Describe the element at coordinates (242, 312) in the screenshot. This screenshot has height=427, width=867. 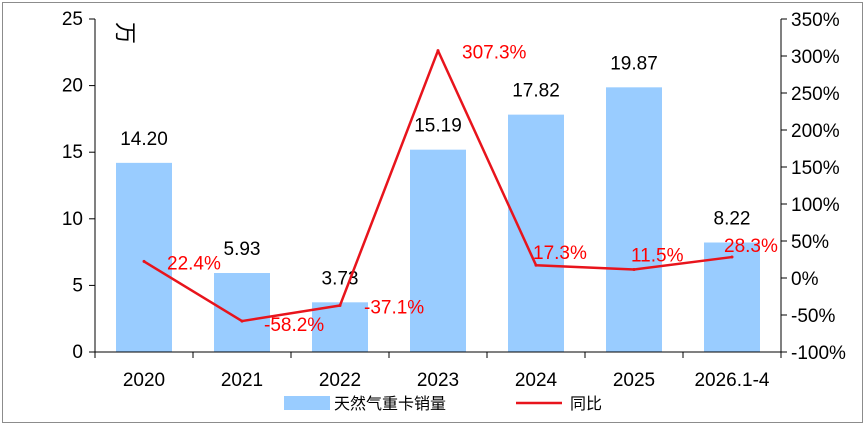
I see `bar-2021` at that location.